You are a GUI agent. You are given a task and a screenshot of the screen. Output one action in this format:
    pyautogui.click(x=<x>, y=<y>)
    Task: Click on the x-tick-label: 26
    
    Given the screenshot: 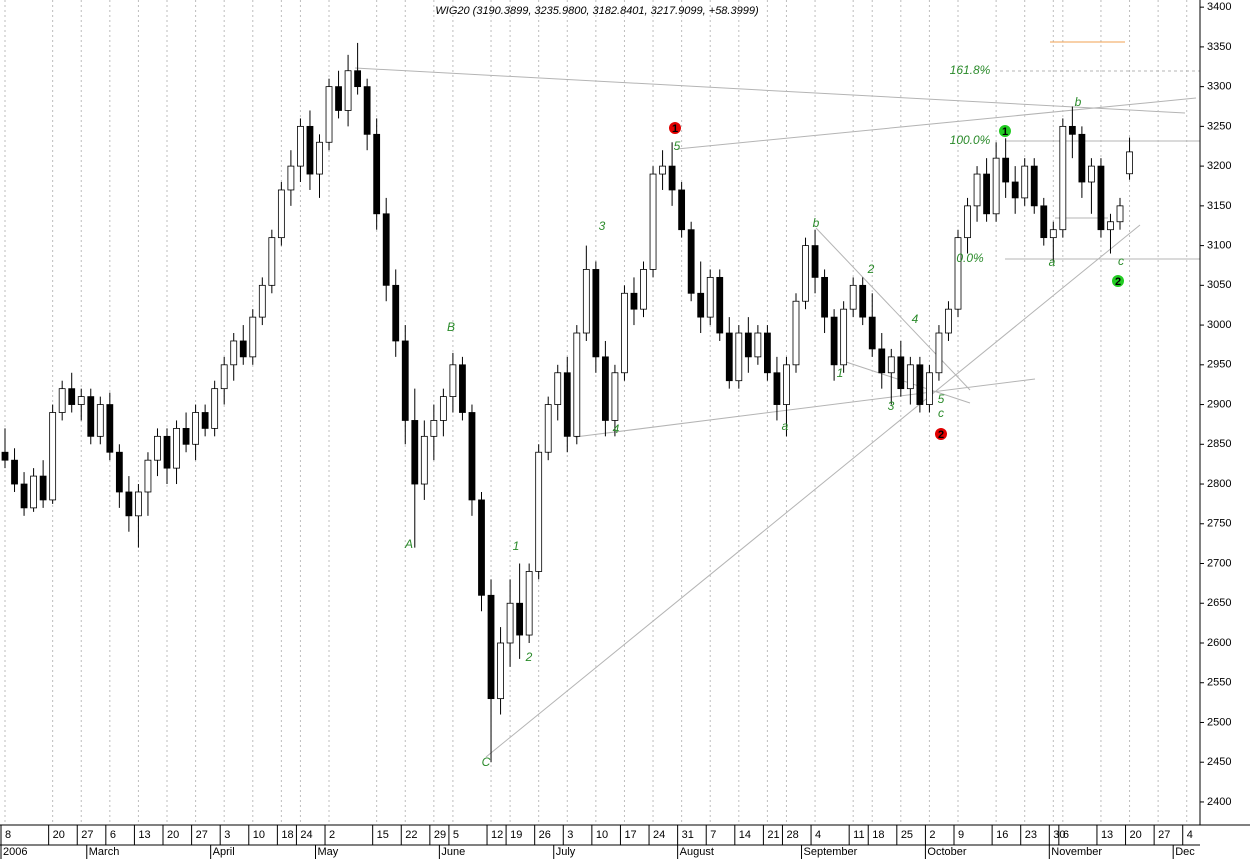 What is the action you would take?
    pyautogui.click(x=545, y=835)
    